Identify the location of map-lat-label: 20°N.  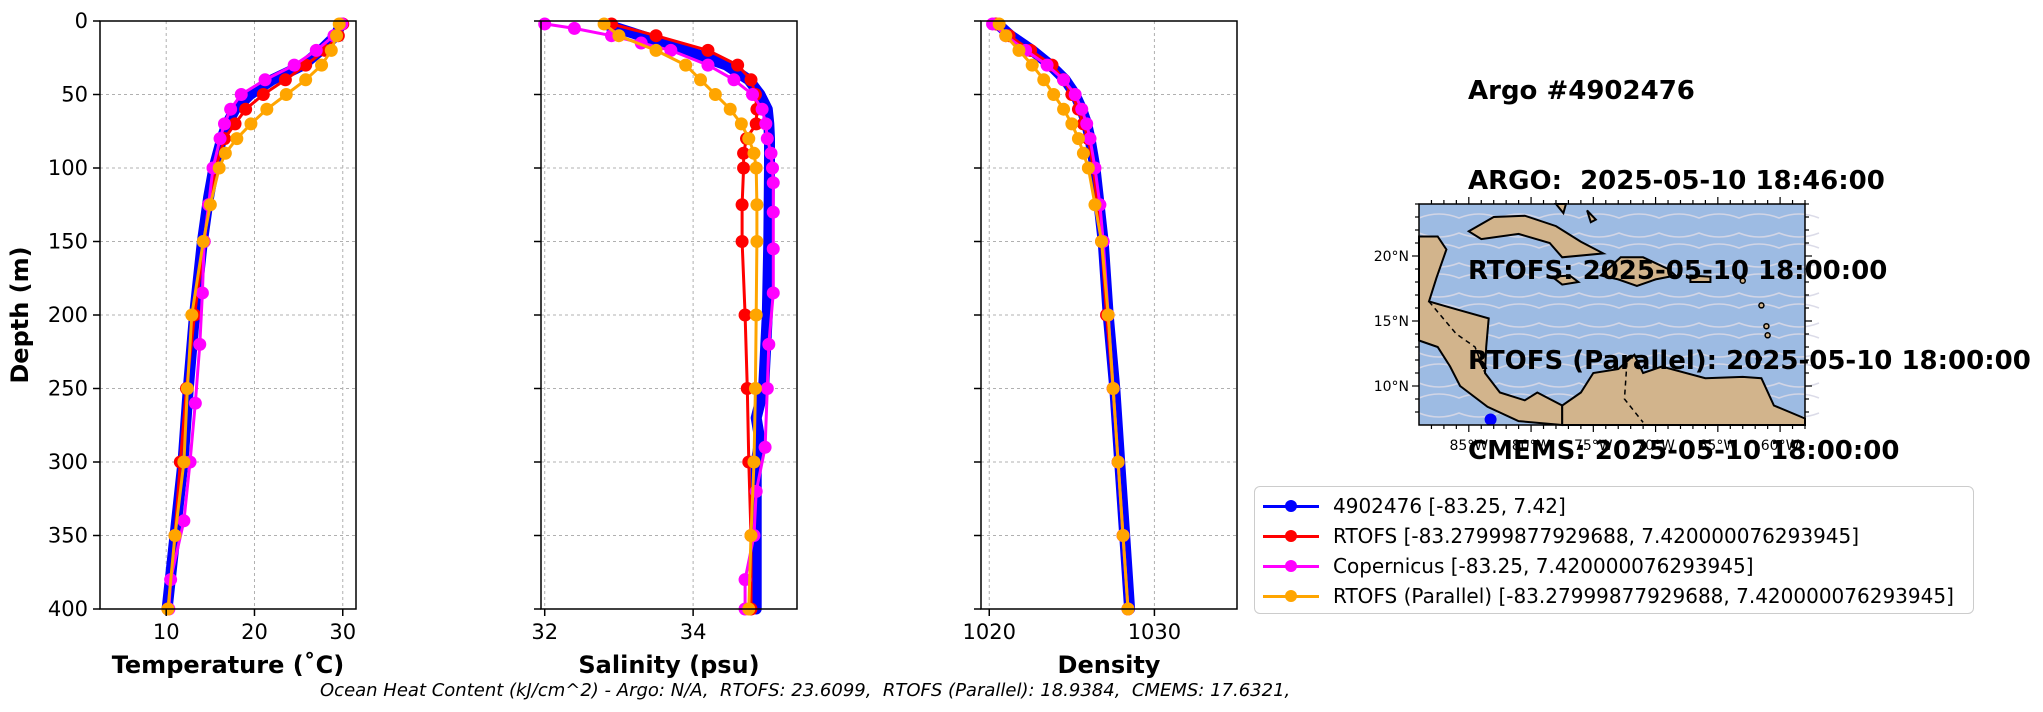
(1391, 257).